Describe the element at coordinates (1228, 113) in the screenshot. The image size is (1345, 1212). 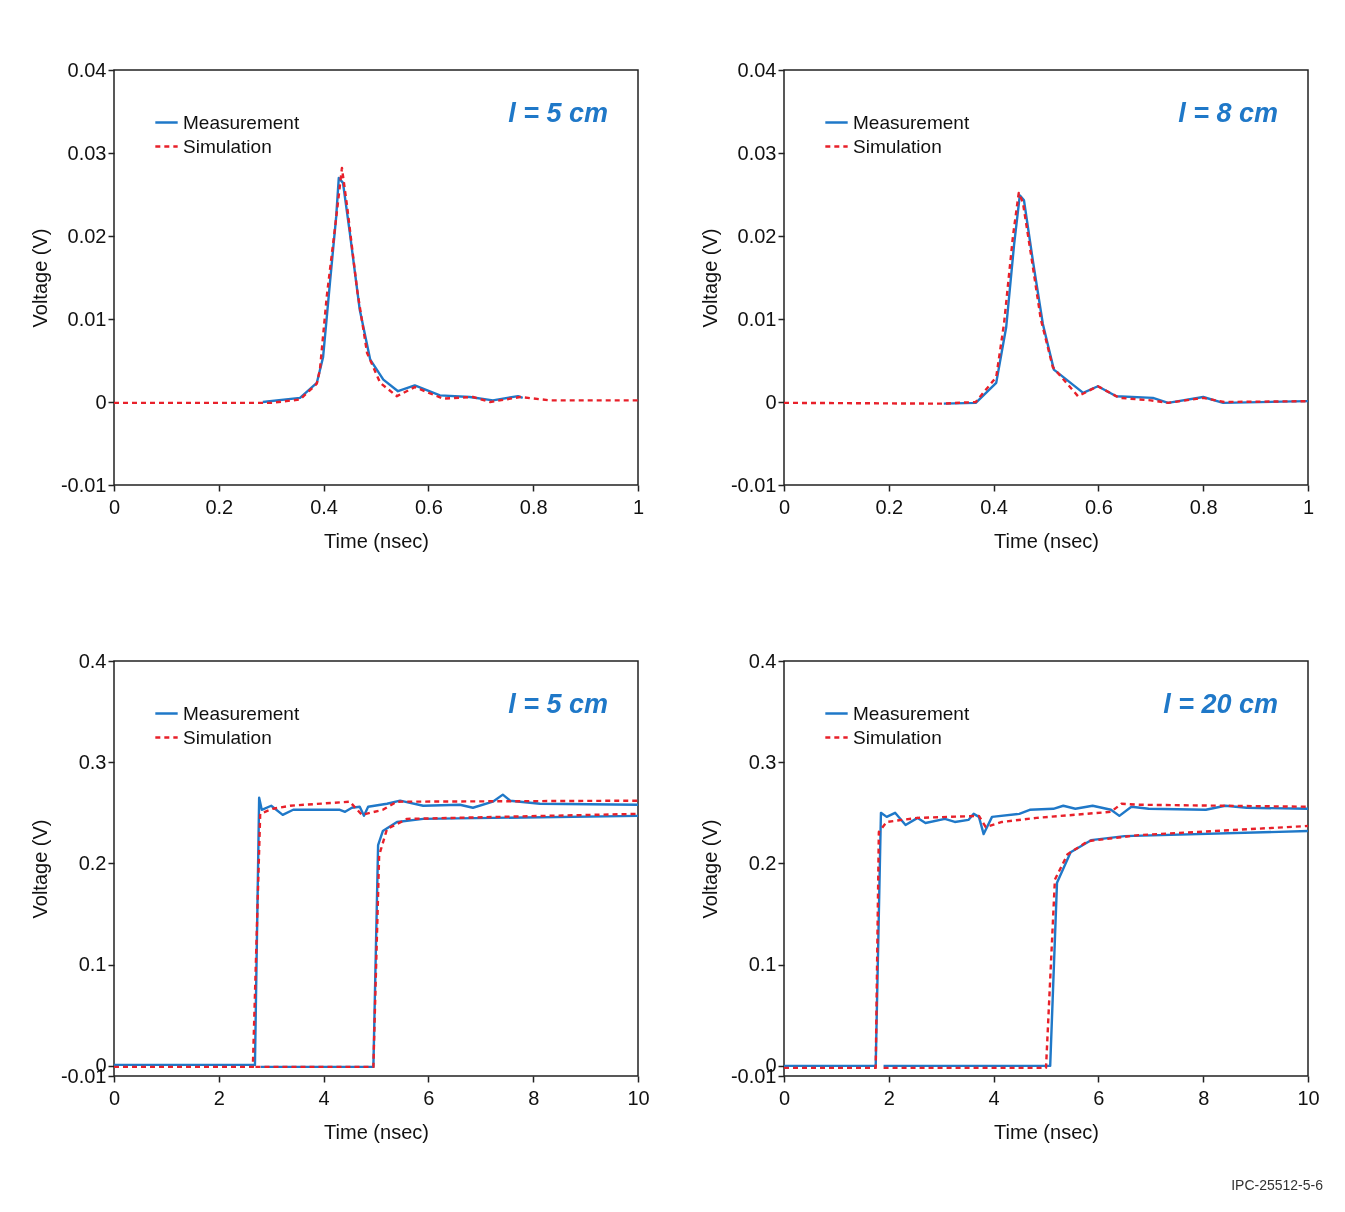
I see `annotation: l = 8 cm` at that location.